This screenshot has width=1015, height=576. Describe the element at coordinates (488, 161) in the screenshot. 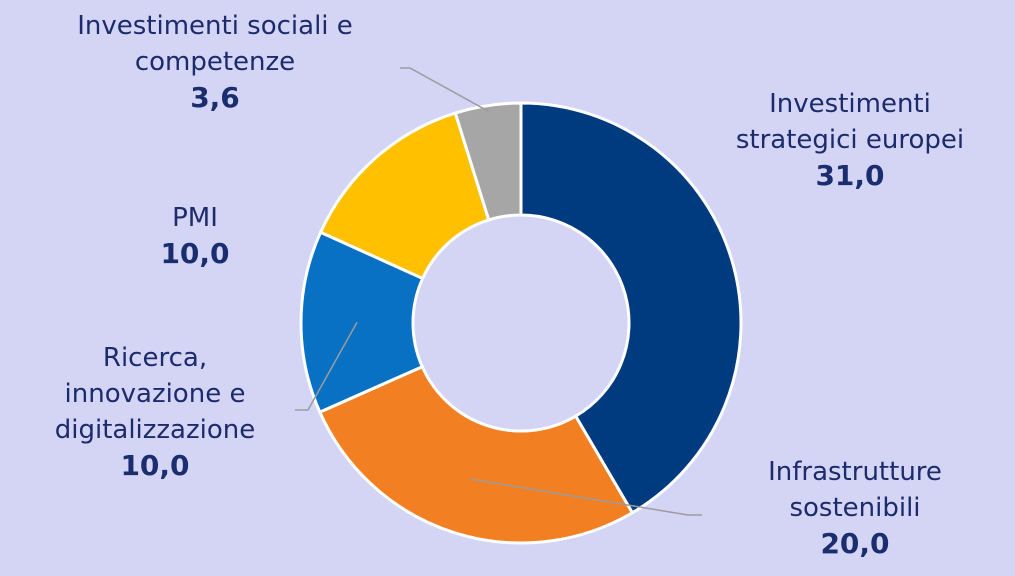

I see `slice-social-investments` at that location.